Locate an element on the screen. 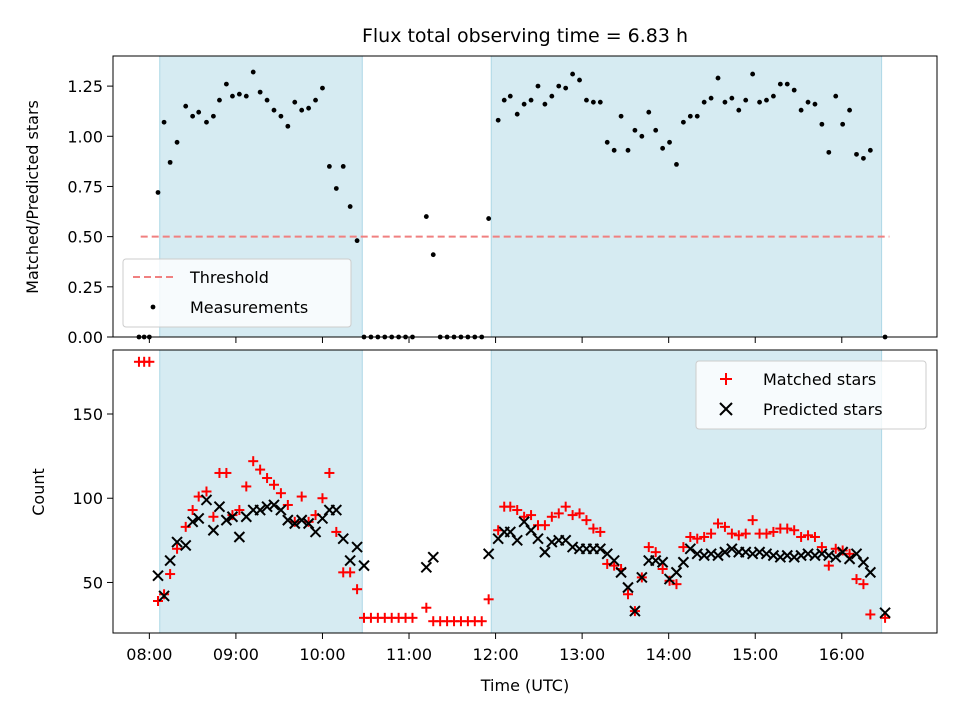 The image size is (960, 720). x-tick-label: 14:00 is located at coordinates (669, 654).